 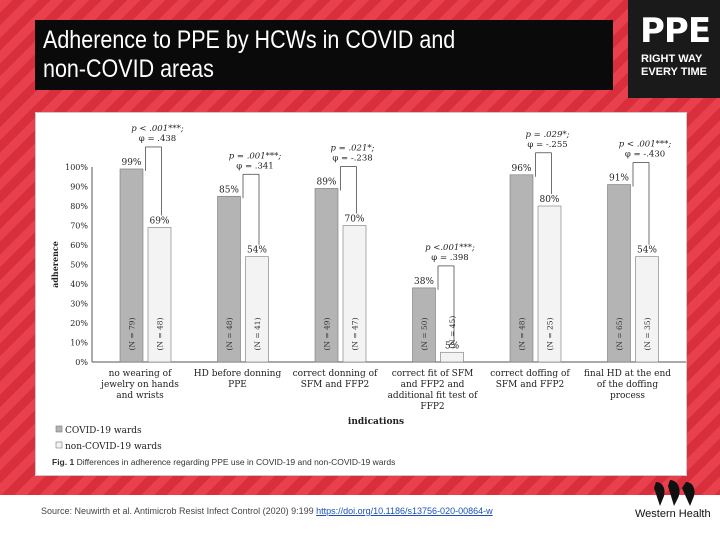 What do you see at coordinates (254, 166) in the screenshot?
I see `phi-value-label: φ = .341` at bounding box center [254, 166].